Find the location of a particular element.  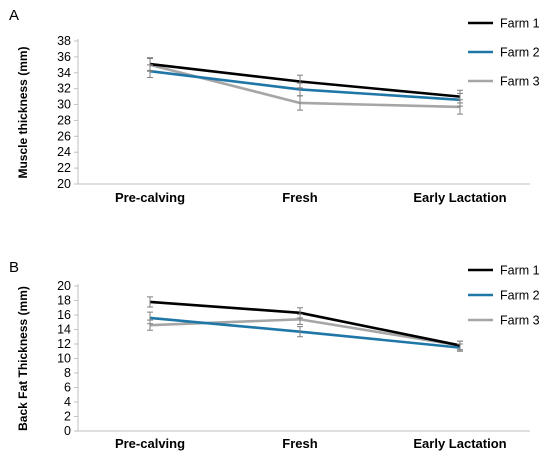

y-tick-label: 24 is located at coordinates (64, 152).